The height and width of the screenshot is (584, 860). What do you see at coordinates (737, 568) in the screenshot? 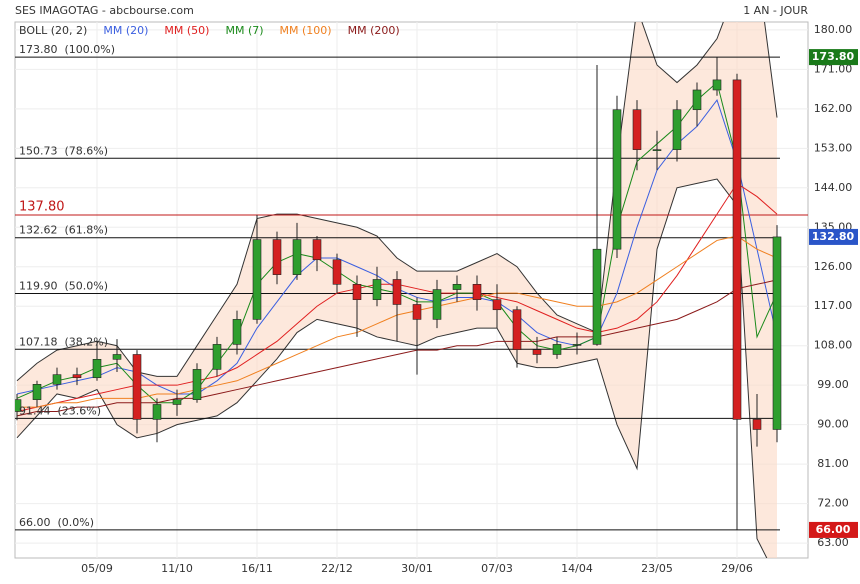
I see `x-tick-label: 29/06` at bounding box center [737, 568].